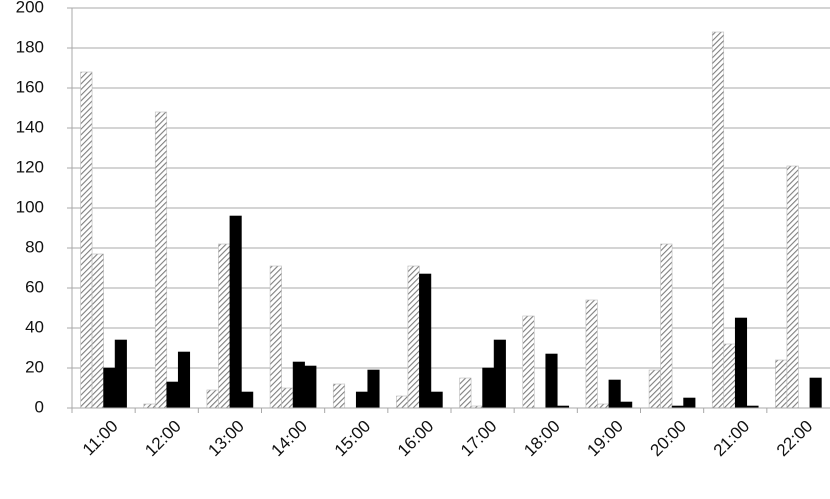 This screenshot has width=830, height=499. What do you see at coordinates (30, 8) in the screenshot?
I see `y-tick-label: 200` at bounding box center [30, 8].